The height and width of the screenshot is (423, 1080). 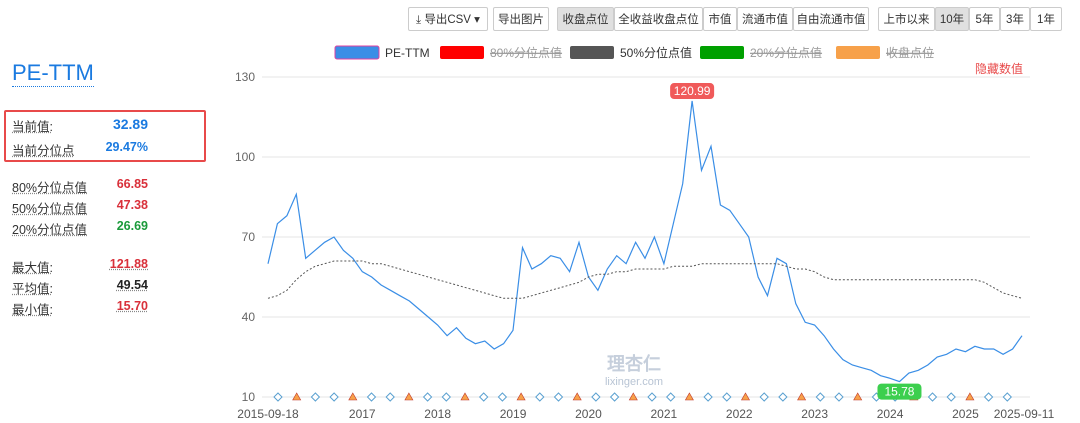 I want to click on x-tick-label: 2017, so click(x=362, y=414).